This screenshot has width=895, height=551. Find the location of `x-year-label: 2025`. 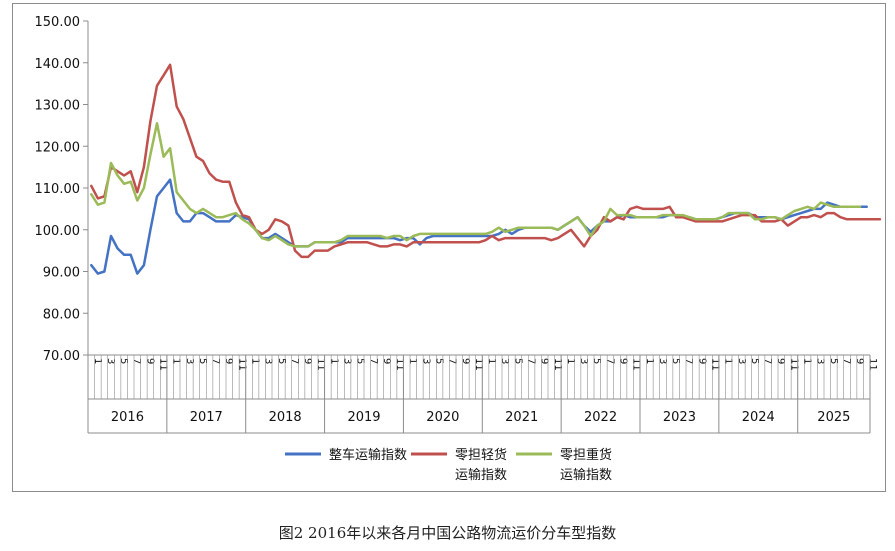

x-year-label: 2025 is located at coordinates (833, 417).